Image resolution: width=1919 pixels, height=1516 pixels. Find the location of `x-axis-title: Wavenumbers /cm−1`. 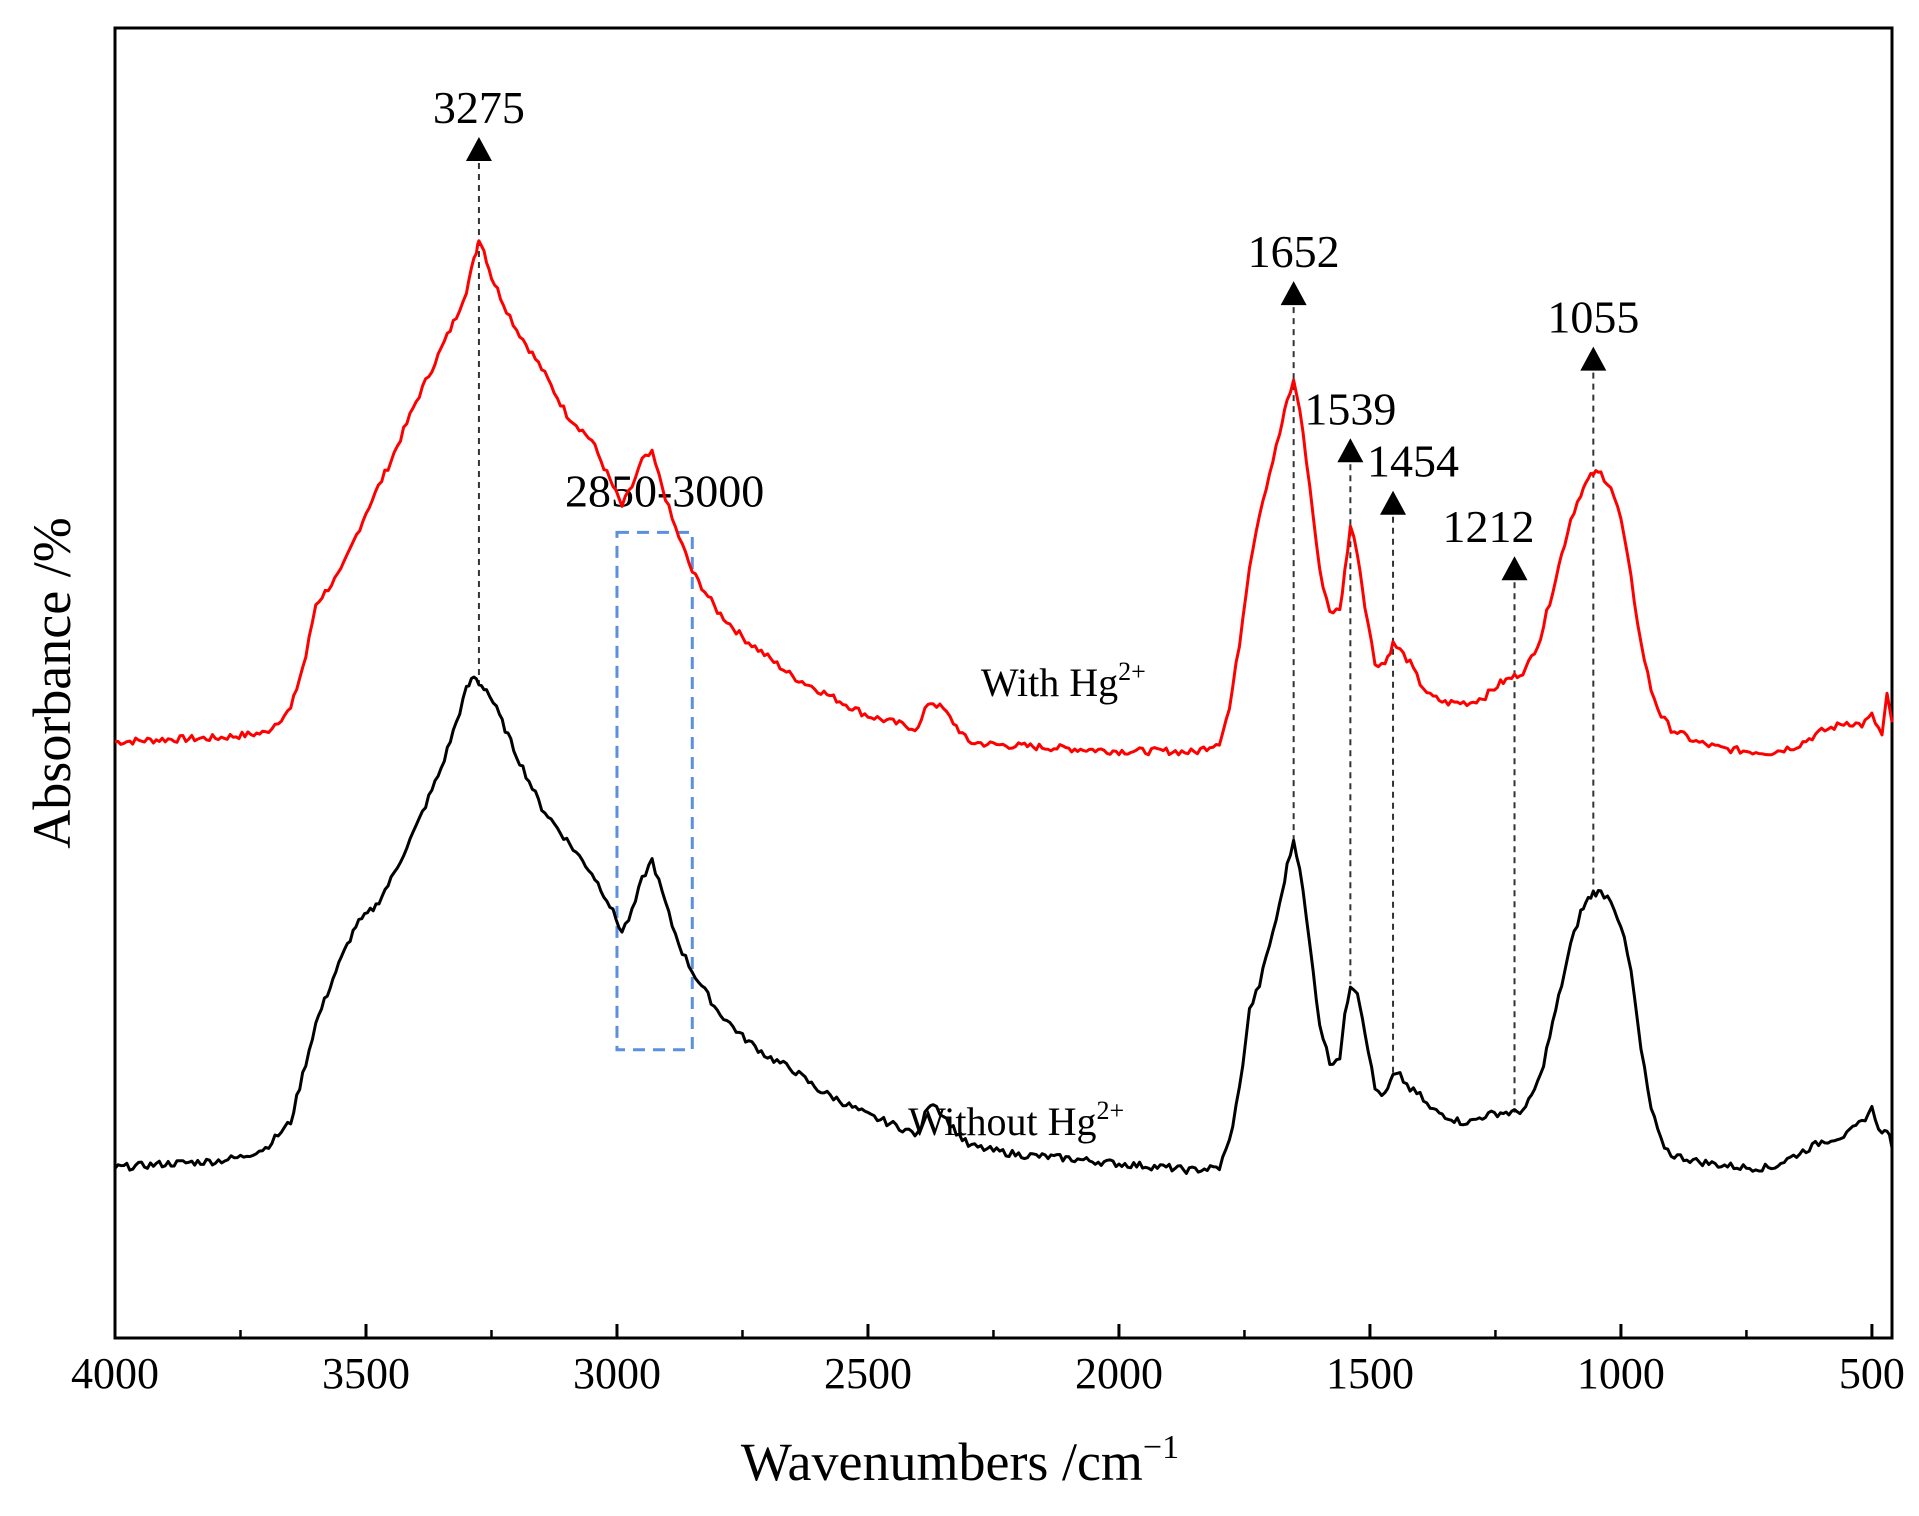

x-axis-title: Wavenumbers /cm−1 is located at coordinates (960, 1460).